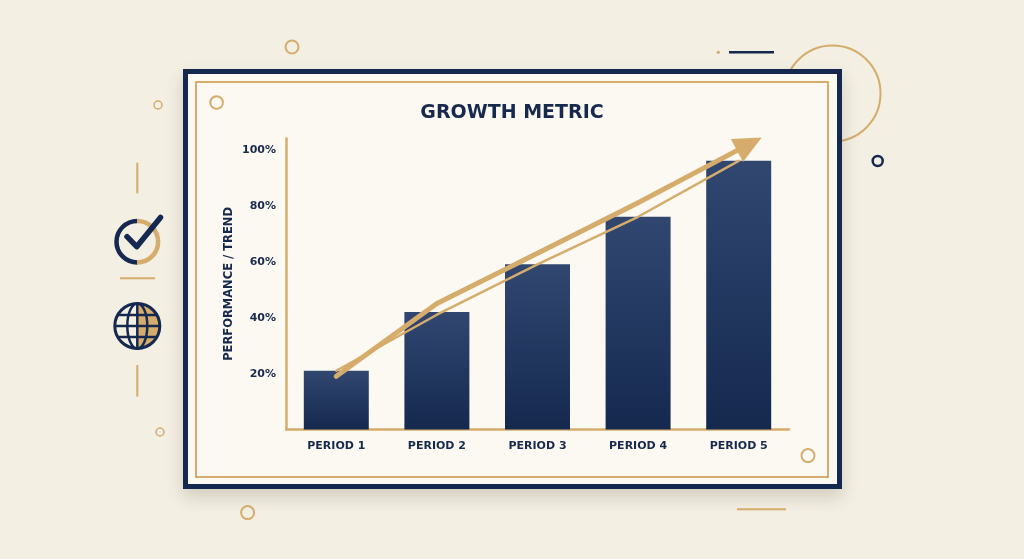  Describe the element at coordinates (738, 445) in the screenshot. I see `x-tick-label: PERIOD 5` at that location.